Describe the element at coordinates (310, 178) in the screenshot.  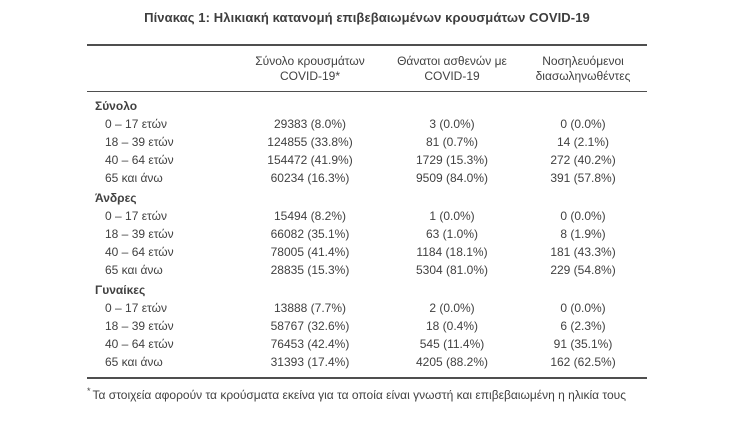
I see `cases-cell: 60234 (16.3%)` at that location.